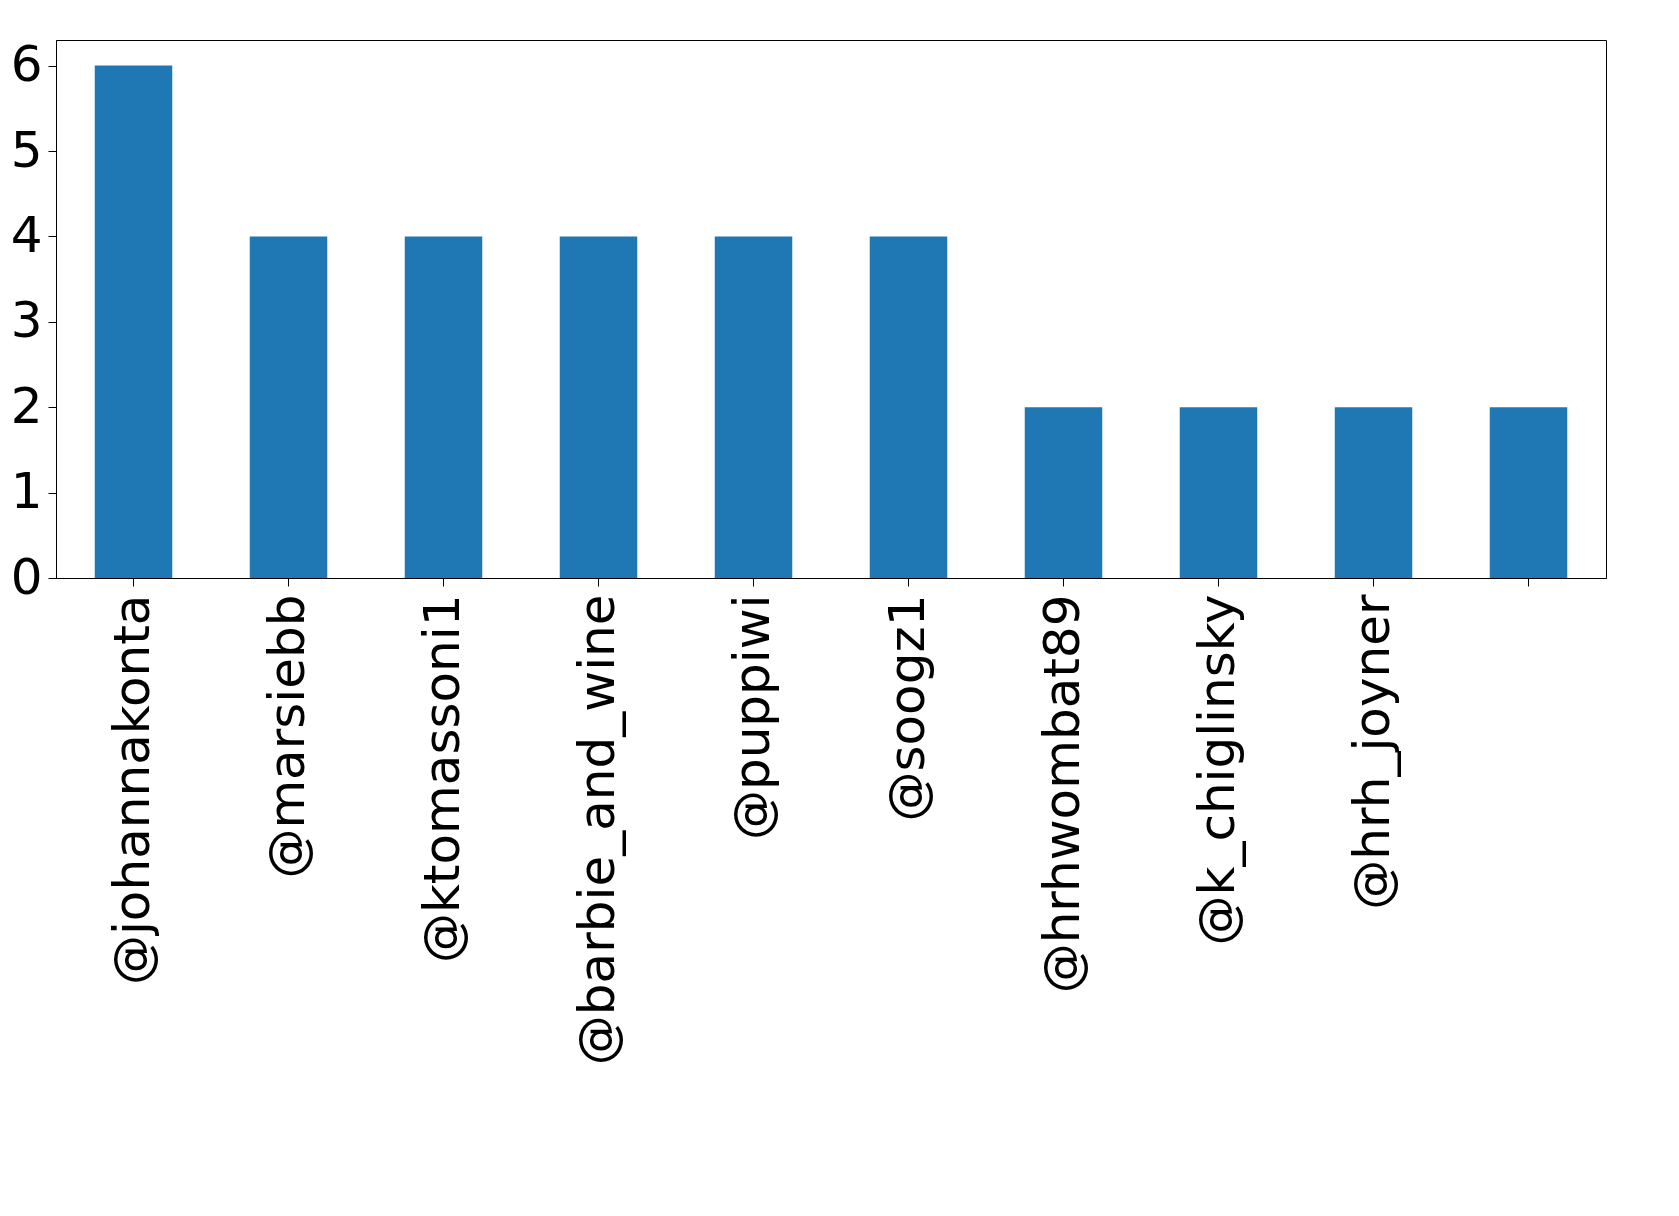 The height and width of the screenshot is (1216, 1679). I want to click on x-tick-label: @marsiebb, so click(286, 736).